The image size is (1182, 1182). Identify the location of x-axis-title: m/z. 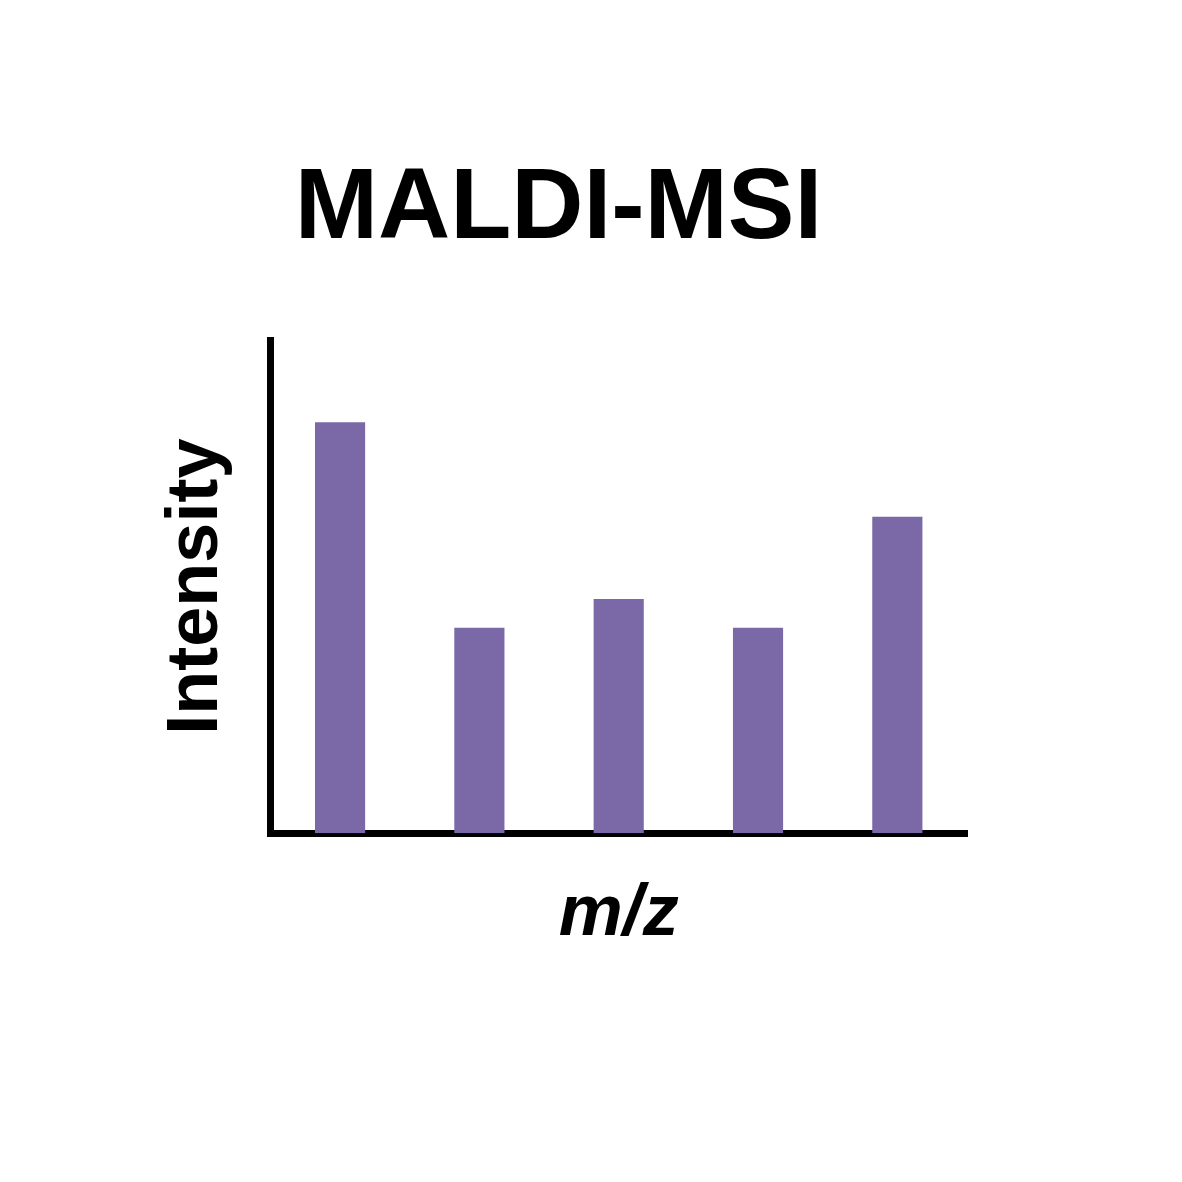
(618, 909).